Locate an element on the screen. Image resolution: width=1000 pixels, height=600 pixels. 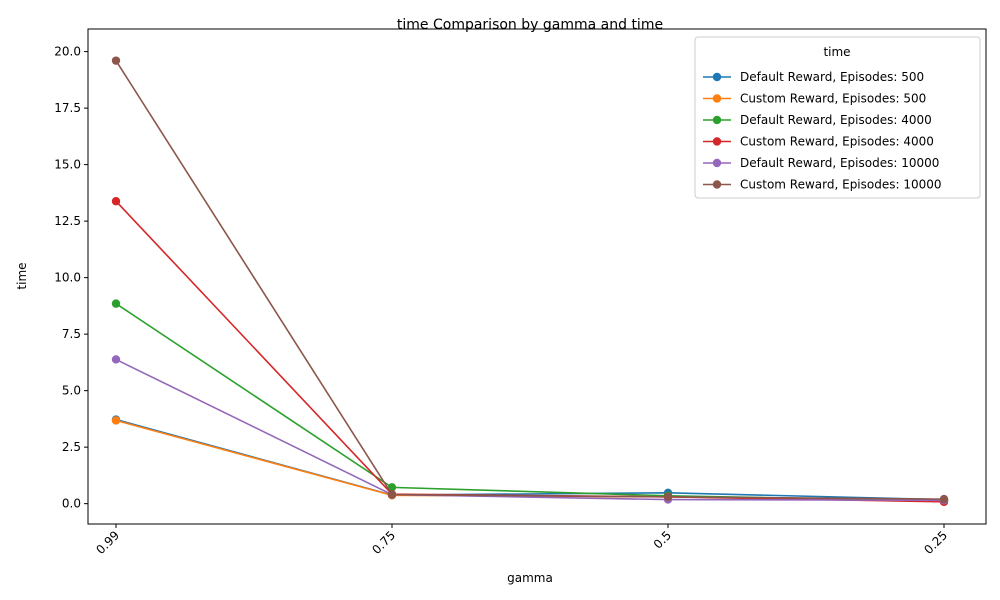
legend-label: Default Reward, Episodes: 4000 is located at coordinates (836, 120).